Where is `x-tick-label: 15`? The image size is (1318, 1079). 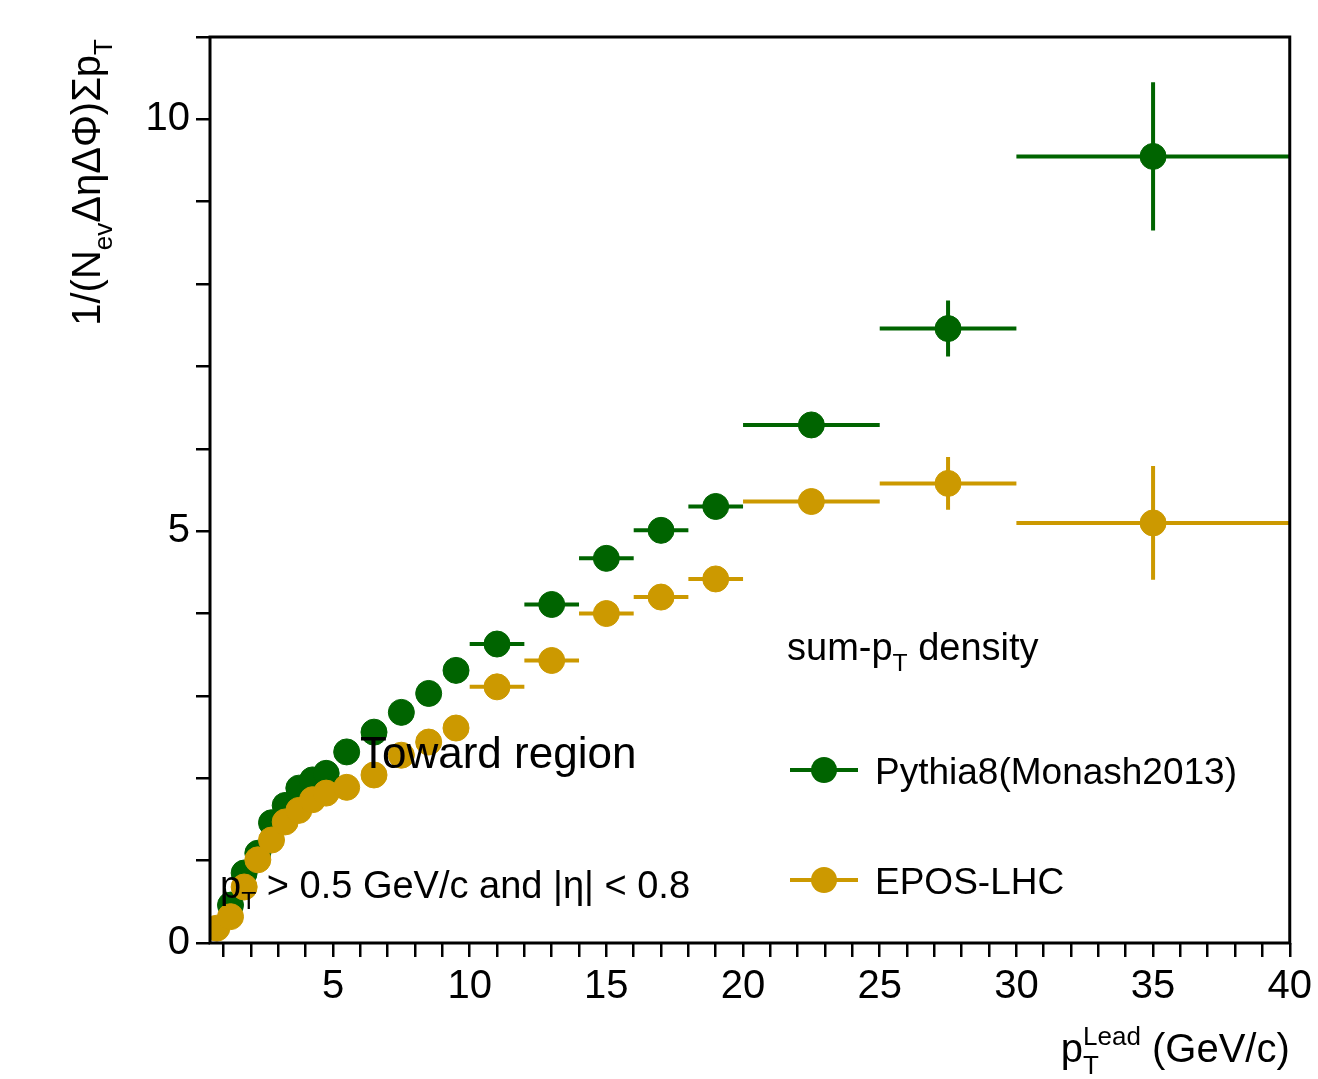 x-tick-label: 15 is located at coordinates (606, 984).